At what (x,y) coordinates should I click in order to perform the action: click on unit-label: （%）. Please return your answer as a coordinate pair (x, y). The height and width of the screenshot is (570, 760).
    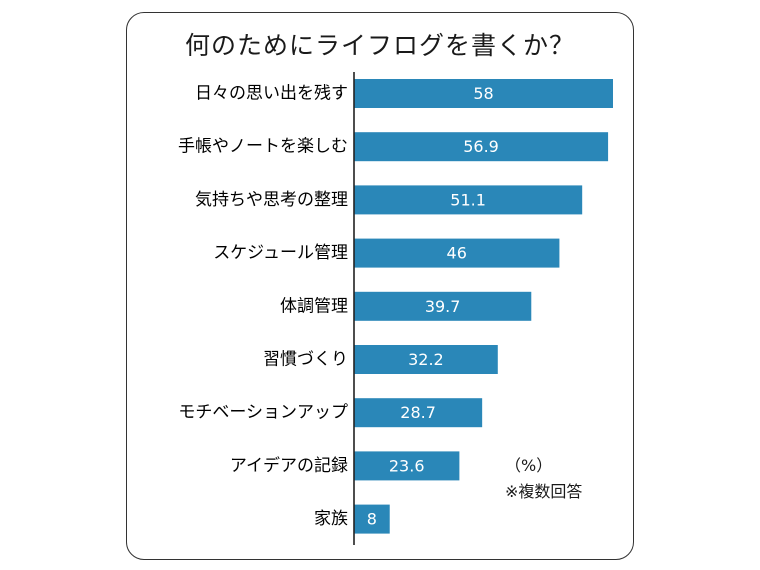
    Looking at the image, I should click on (529, 465).